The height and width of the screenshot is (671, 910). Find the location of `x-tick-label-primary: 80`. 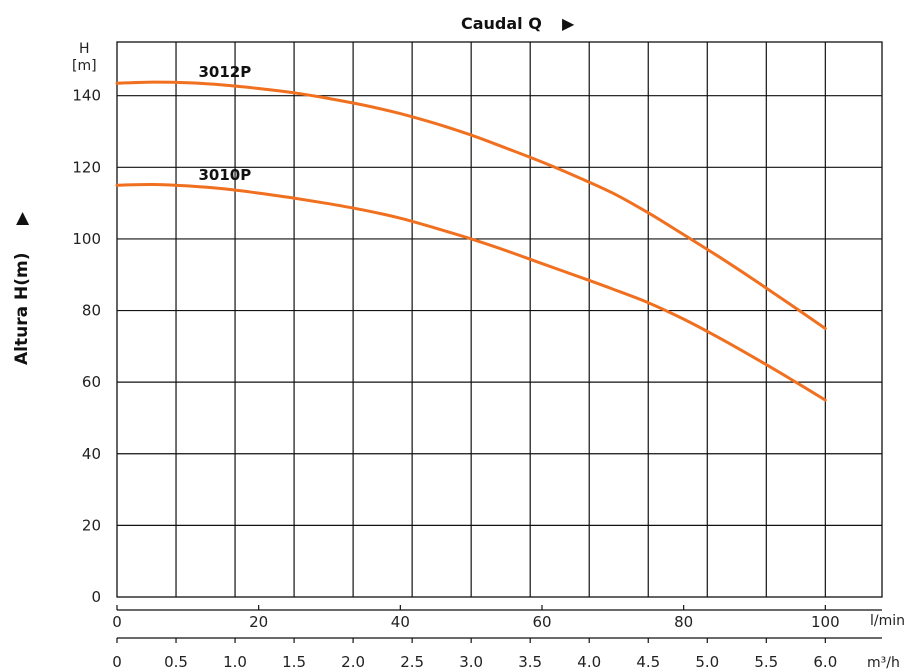

x-tick-label-primary: 80 is located at coordinates (683, 622).